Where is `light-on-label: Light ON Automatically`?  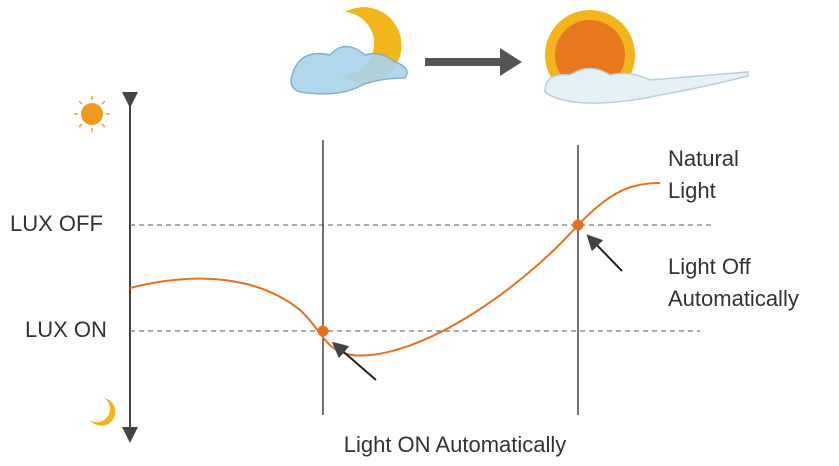 light-on-label: Light ON Automatically is located at coordinates (455, 444).